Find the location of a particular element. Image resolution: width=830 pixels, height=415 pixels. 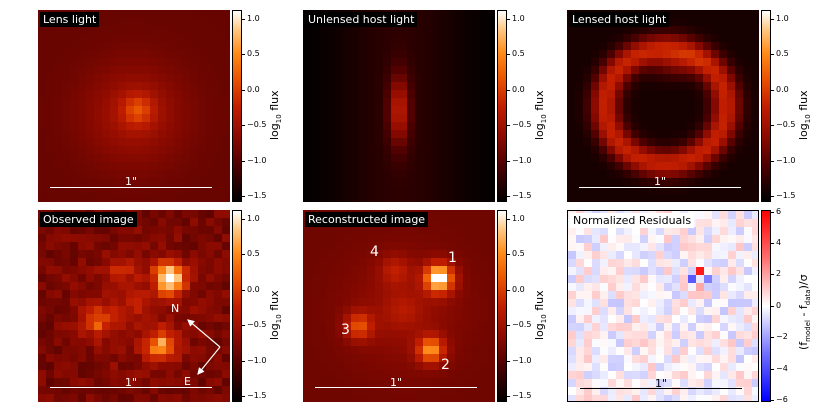

colorbar-residuals is located at coordinates (766, 306).